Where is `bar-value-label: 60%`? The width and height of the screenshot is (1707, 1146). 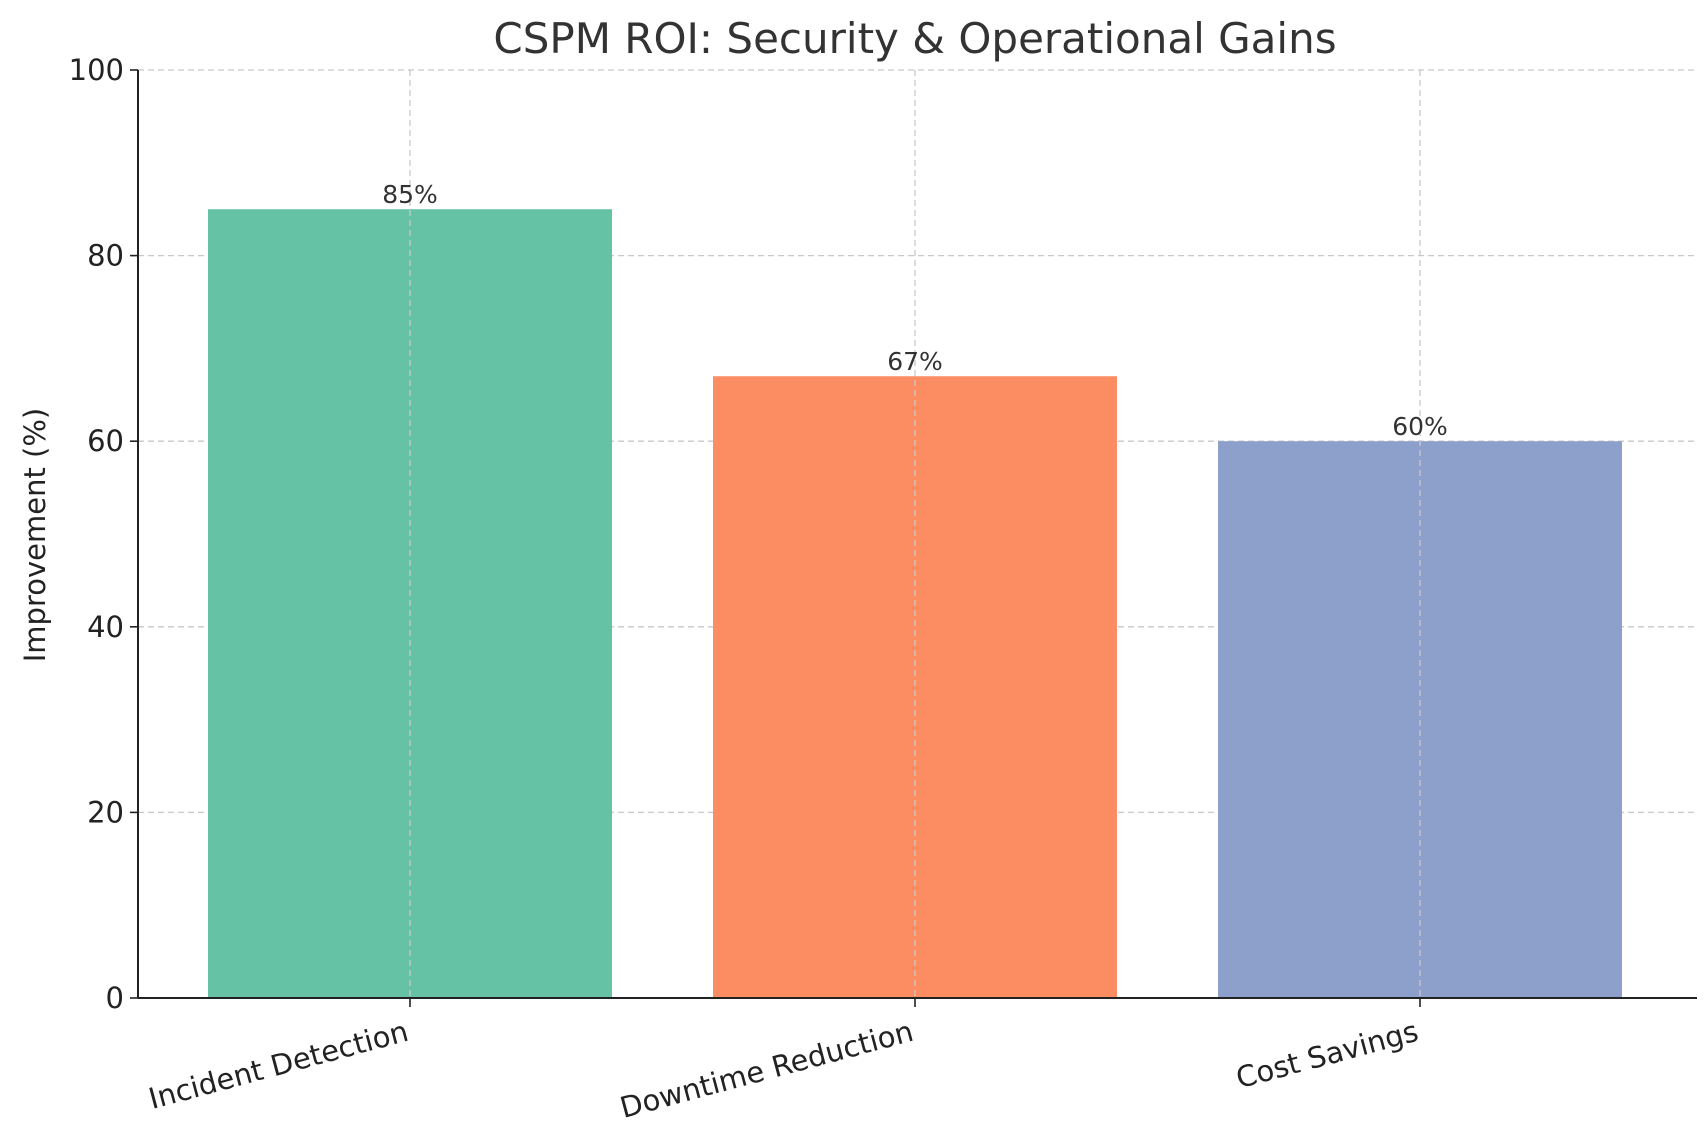 bar-value-label: 60% is located at coordinates (1420, 426).